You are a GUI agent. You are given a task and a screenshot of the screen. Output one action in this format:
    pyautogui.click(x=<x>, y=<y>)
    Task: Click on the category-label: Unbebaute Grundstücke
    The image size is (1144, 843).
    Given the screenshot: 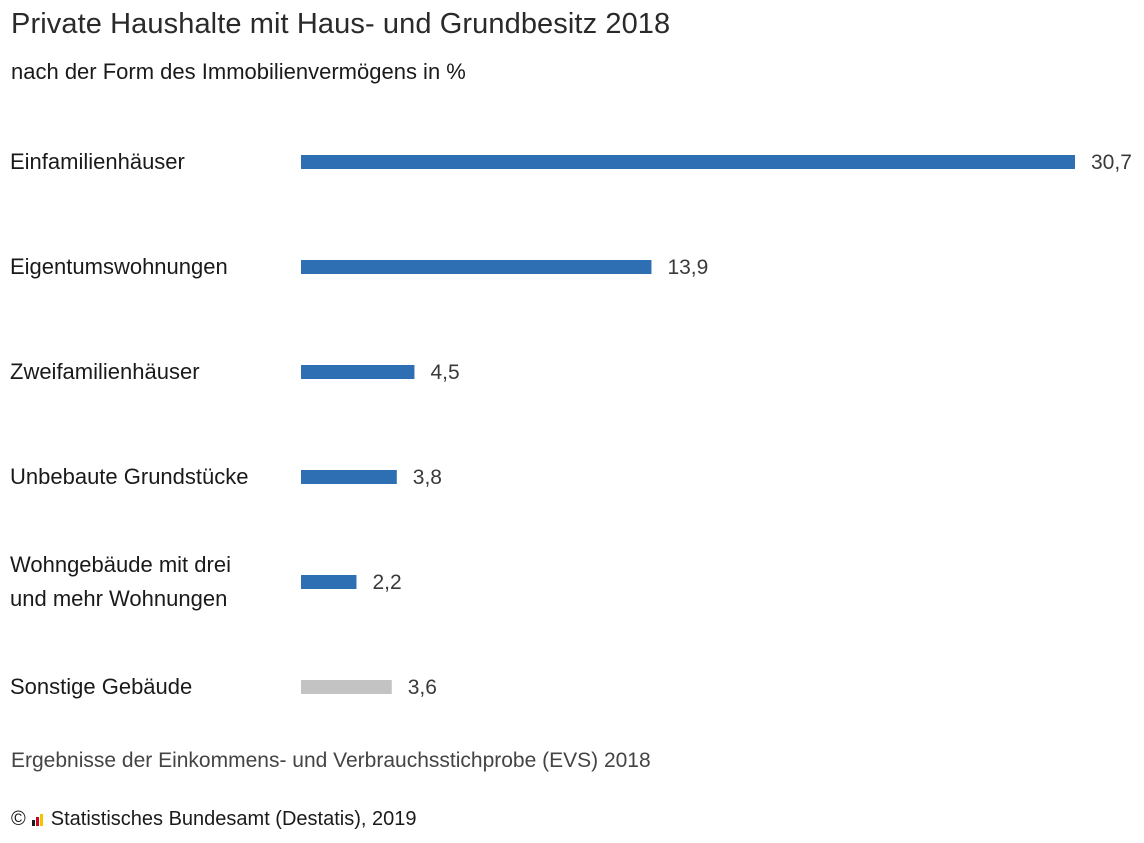 What is the action you would take?
    pyautogui.click(x=129, y=476)
    